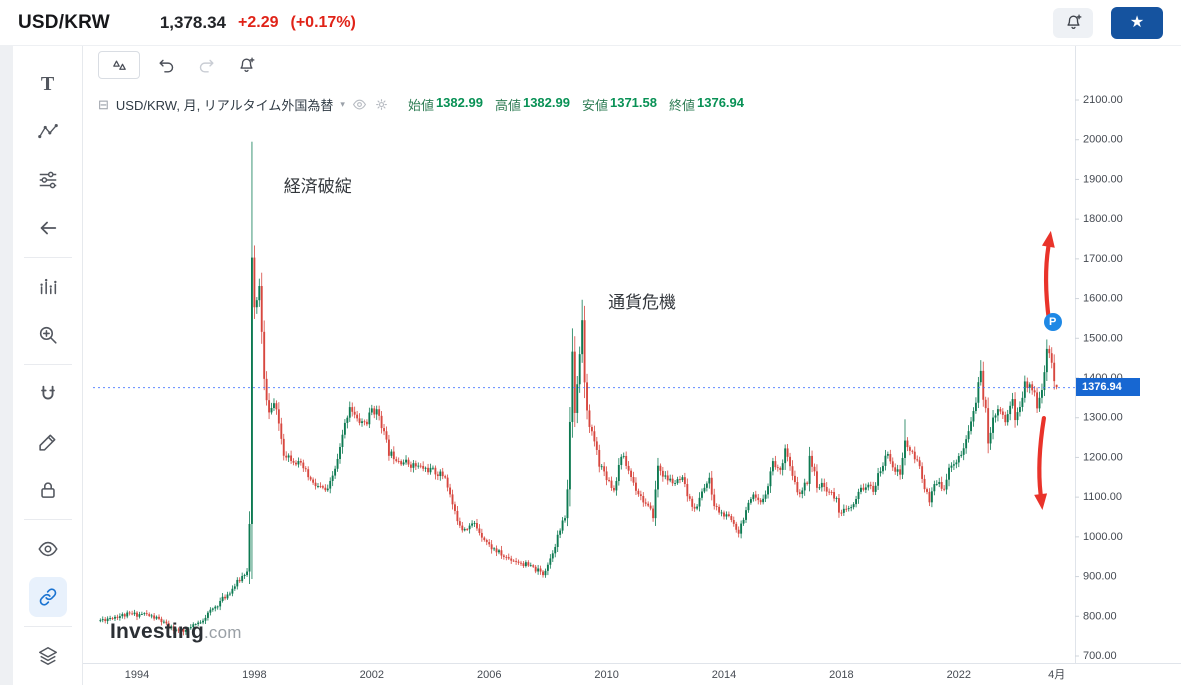  Describe the element at coordinates (342, 104) in the screenshot. I see `chevron-down-icon: ▾` at that location.